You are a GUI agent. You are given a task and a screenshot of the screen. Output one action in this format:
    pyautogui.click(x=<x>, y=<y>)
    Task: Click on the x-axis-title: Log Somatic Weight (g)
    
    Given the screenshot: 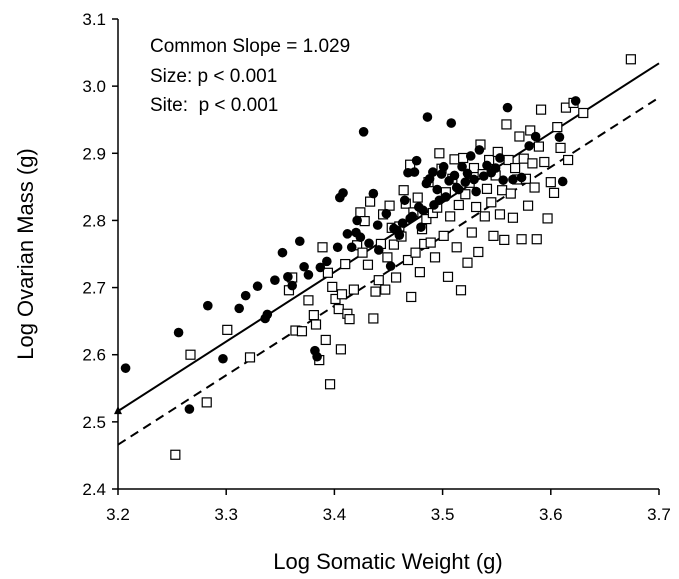 What is the action you would take?
    pyautogui.click(x=387, y=561)
    